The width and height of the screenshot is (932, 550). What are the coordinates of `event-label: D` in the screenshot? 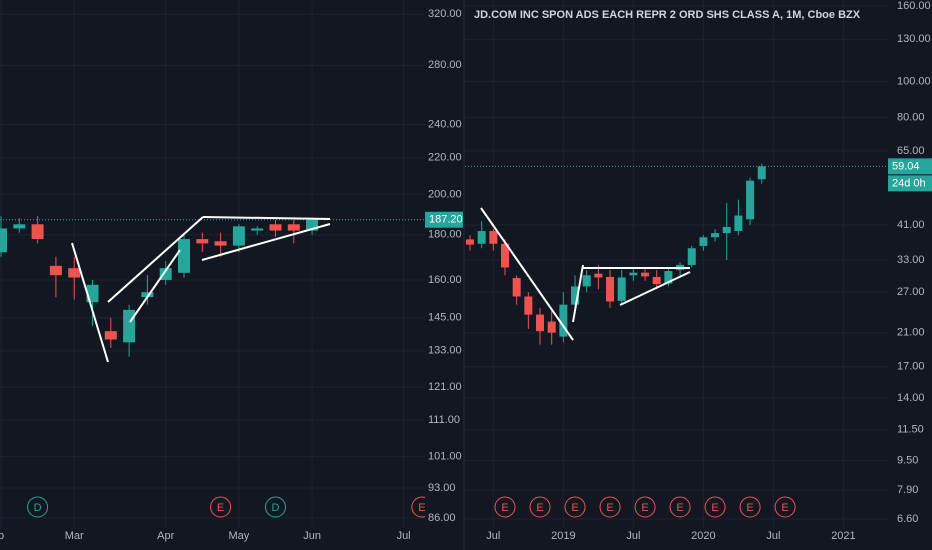 It's located at (38, 508).